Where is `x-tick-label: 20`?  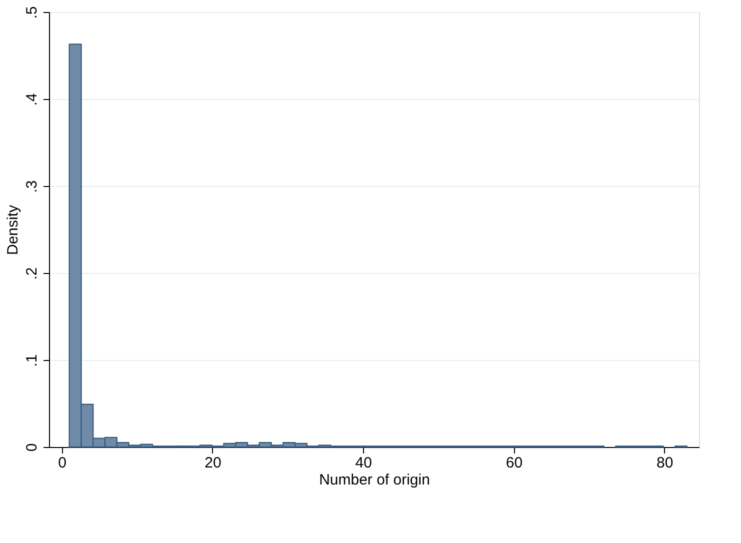
x-tick-label: 20 is located at coordinates (213, 463).